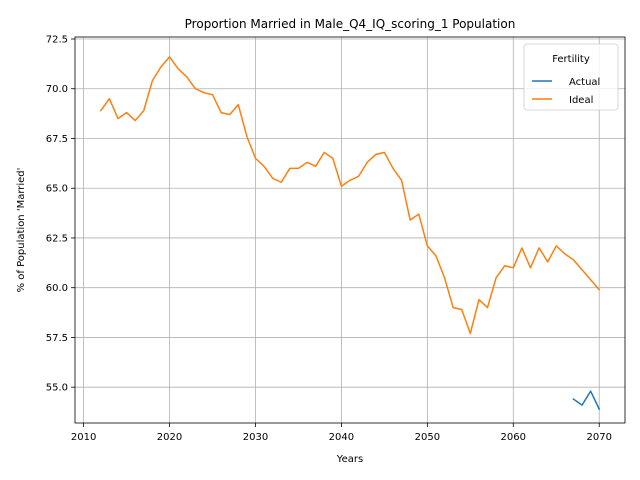  What do you see at coordinates (57, 139) in the screenshot?
I see `y-tick-label: 67.5` at bounding box center [57, 139].